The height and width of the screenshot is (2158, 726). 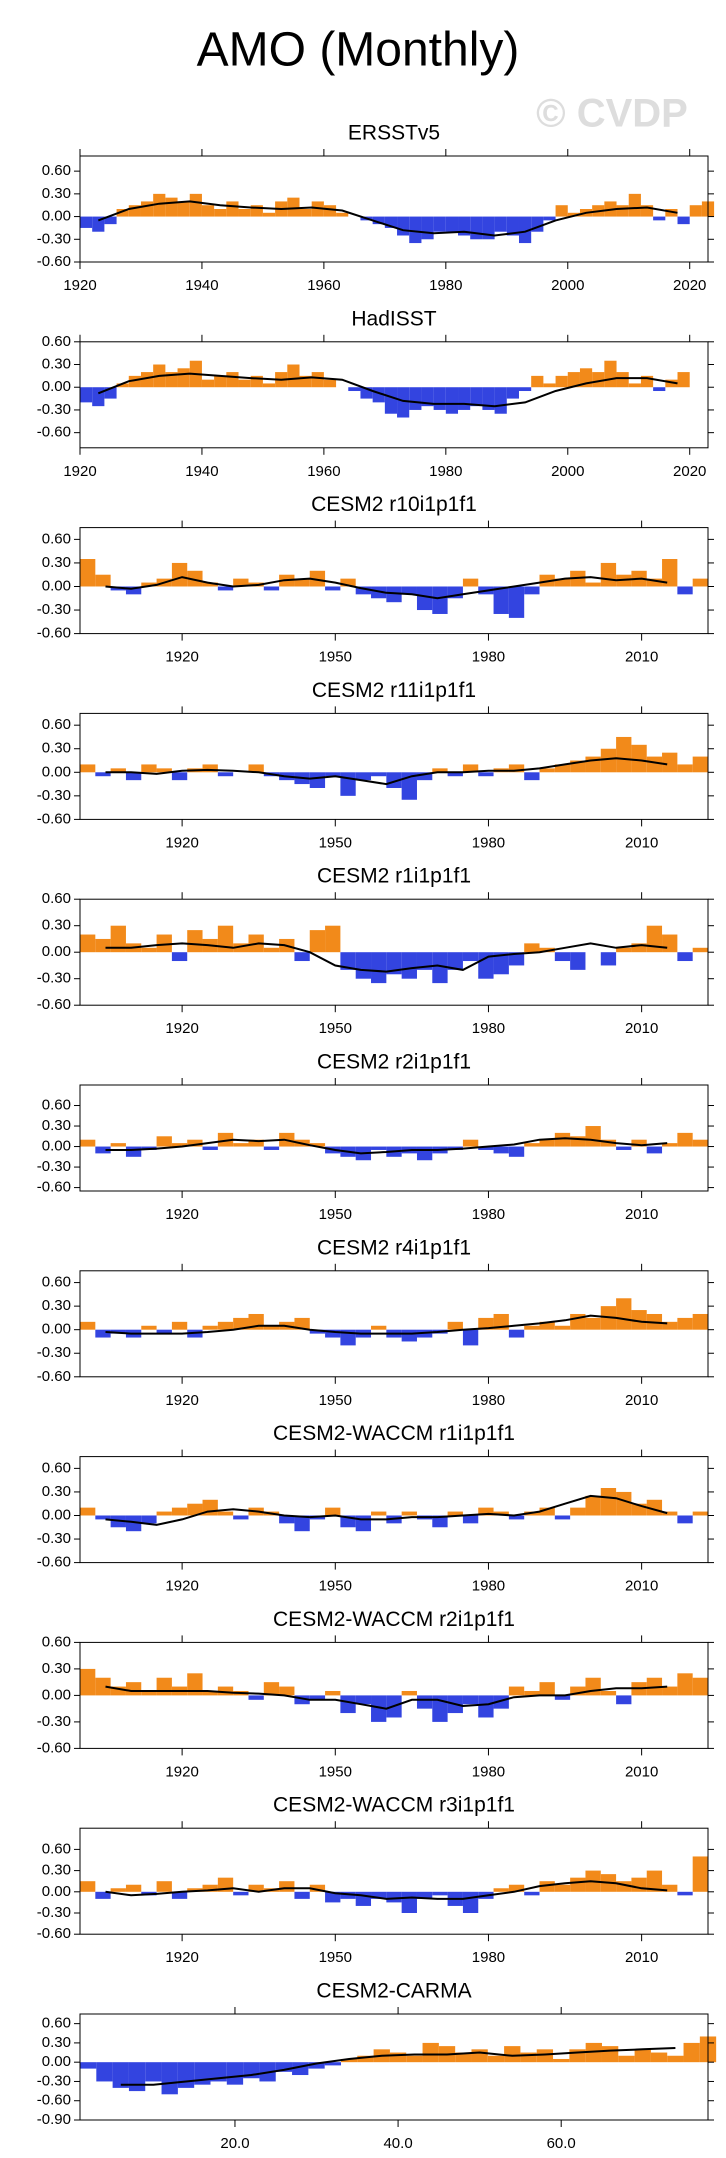 I want to click on x-tick-label: 1950, so click(x=335, y=1771).